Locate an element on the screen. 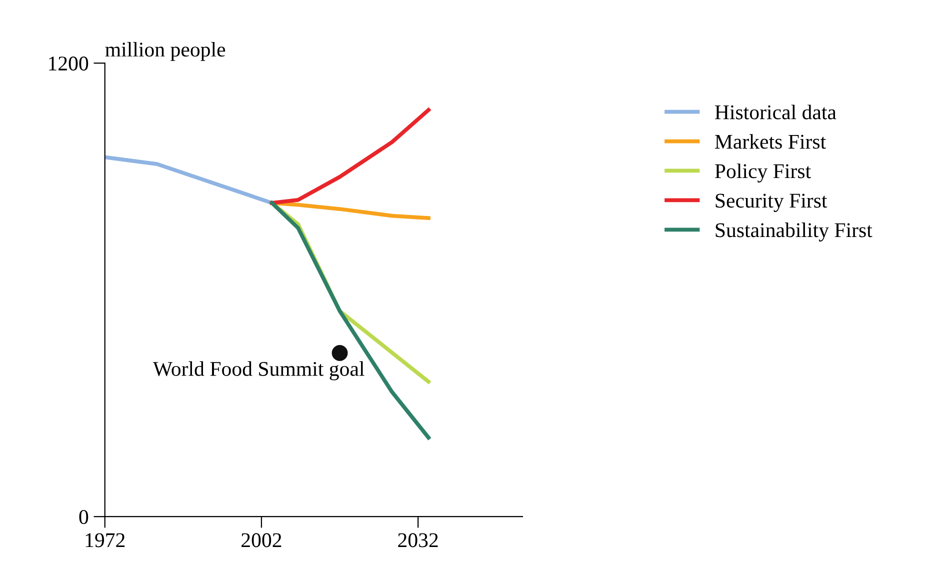 The width and height of the screenshot is (928, 574). x-tick-label: 1972 is located at coordinates (105, 540).